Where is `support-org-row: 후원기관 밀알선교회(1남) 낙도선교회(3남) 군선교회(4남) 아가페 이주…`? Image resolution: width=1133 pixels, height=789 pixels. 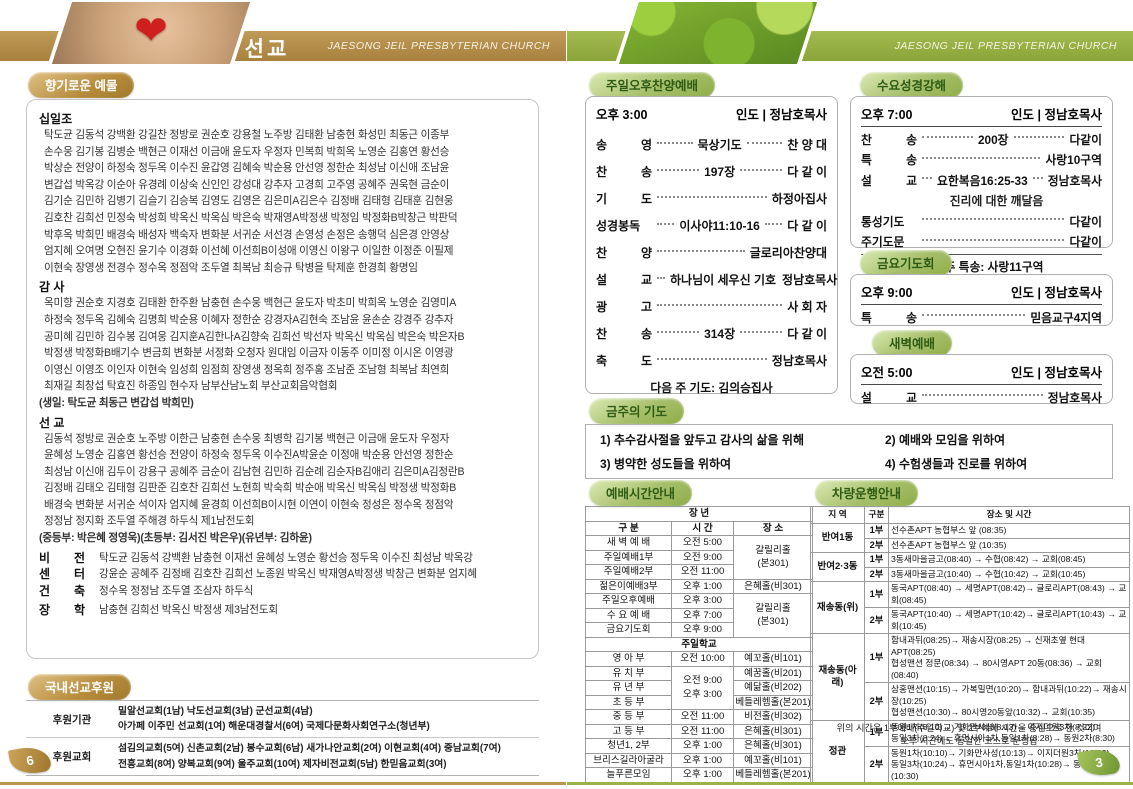 support-org-row: 후원기관 밀알선교회(1남) 낙도선교회(3남) 군선교회(4남) 아가페 이주… is located at coordinates (282, 719).